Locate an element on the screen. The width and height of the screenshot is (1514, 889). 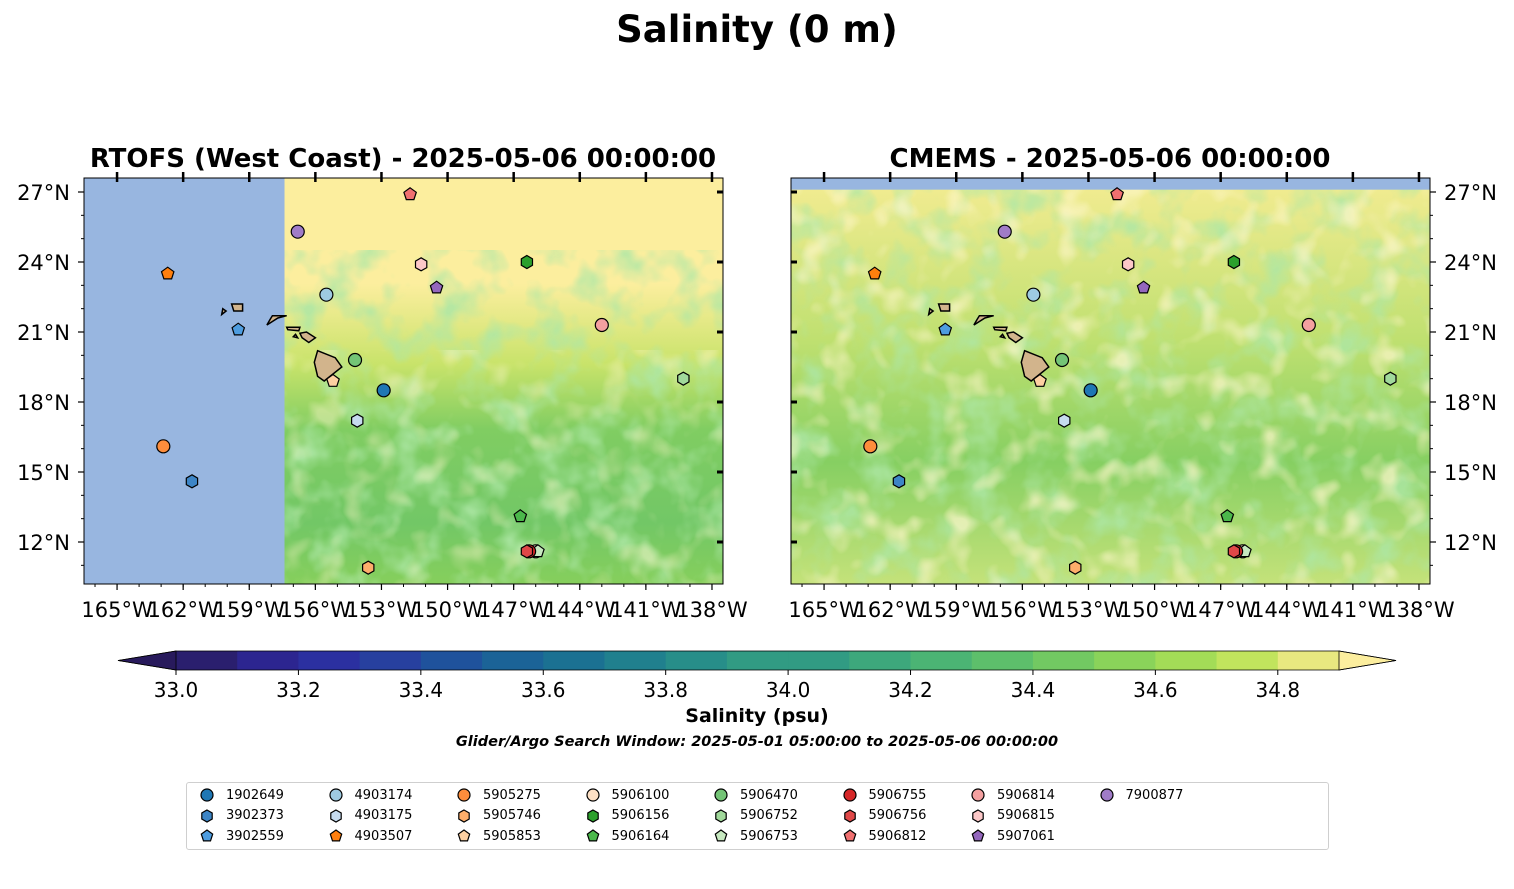
legend-label: 4903175 is located at coordinates (383, 815).